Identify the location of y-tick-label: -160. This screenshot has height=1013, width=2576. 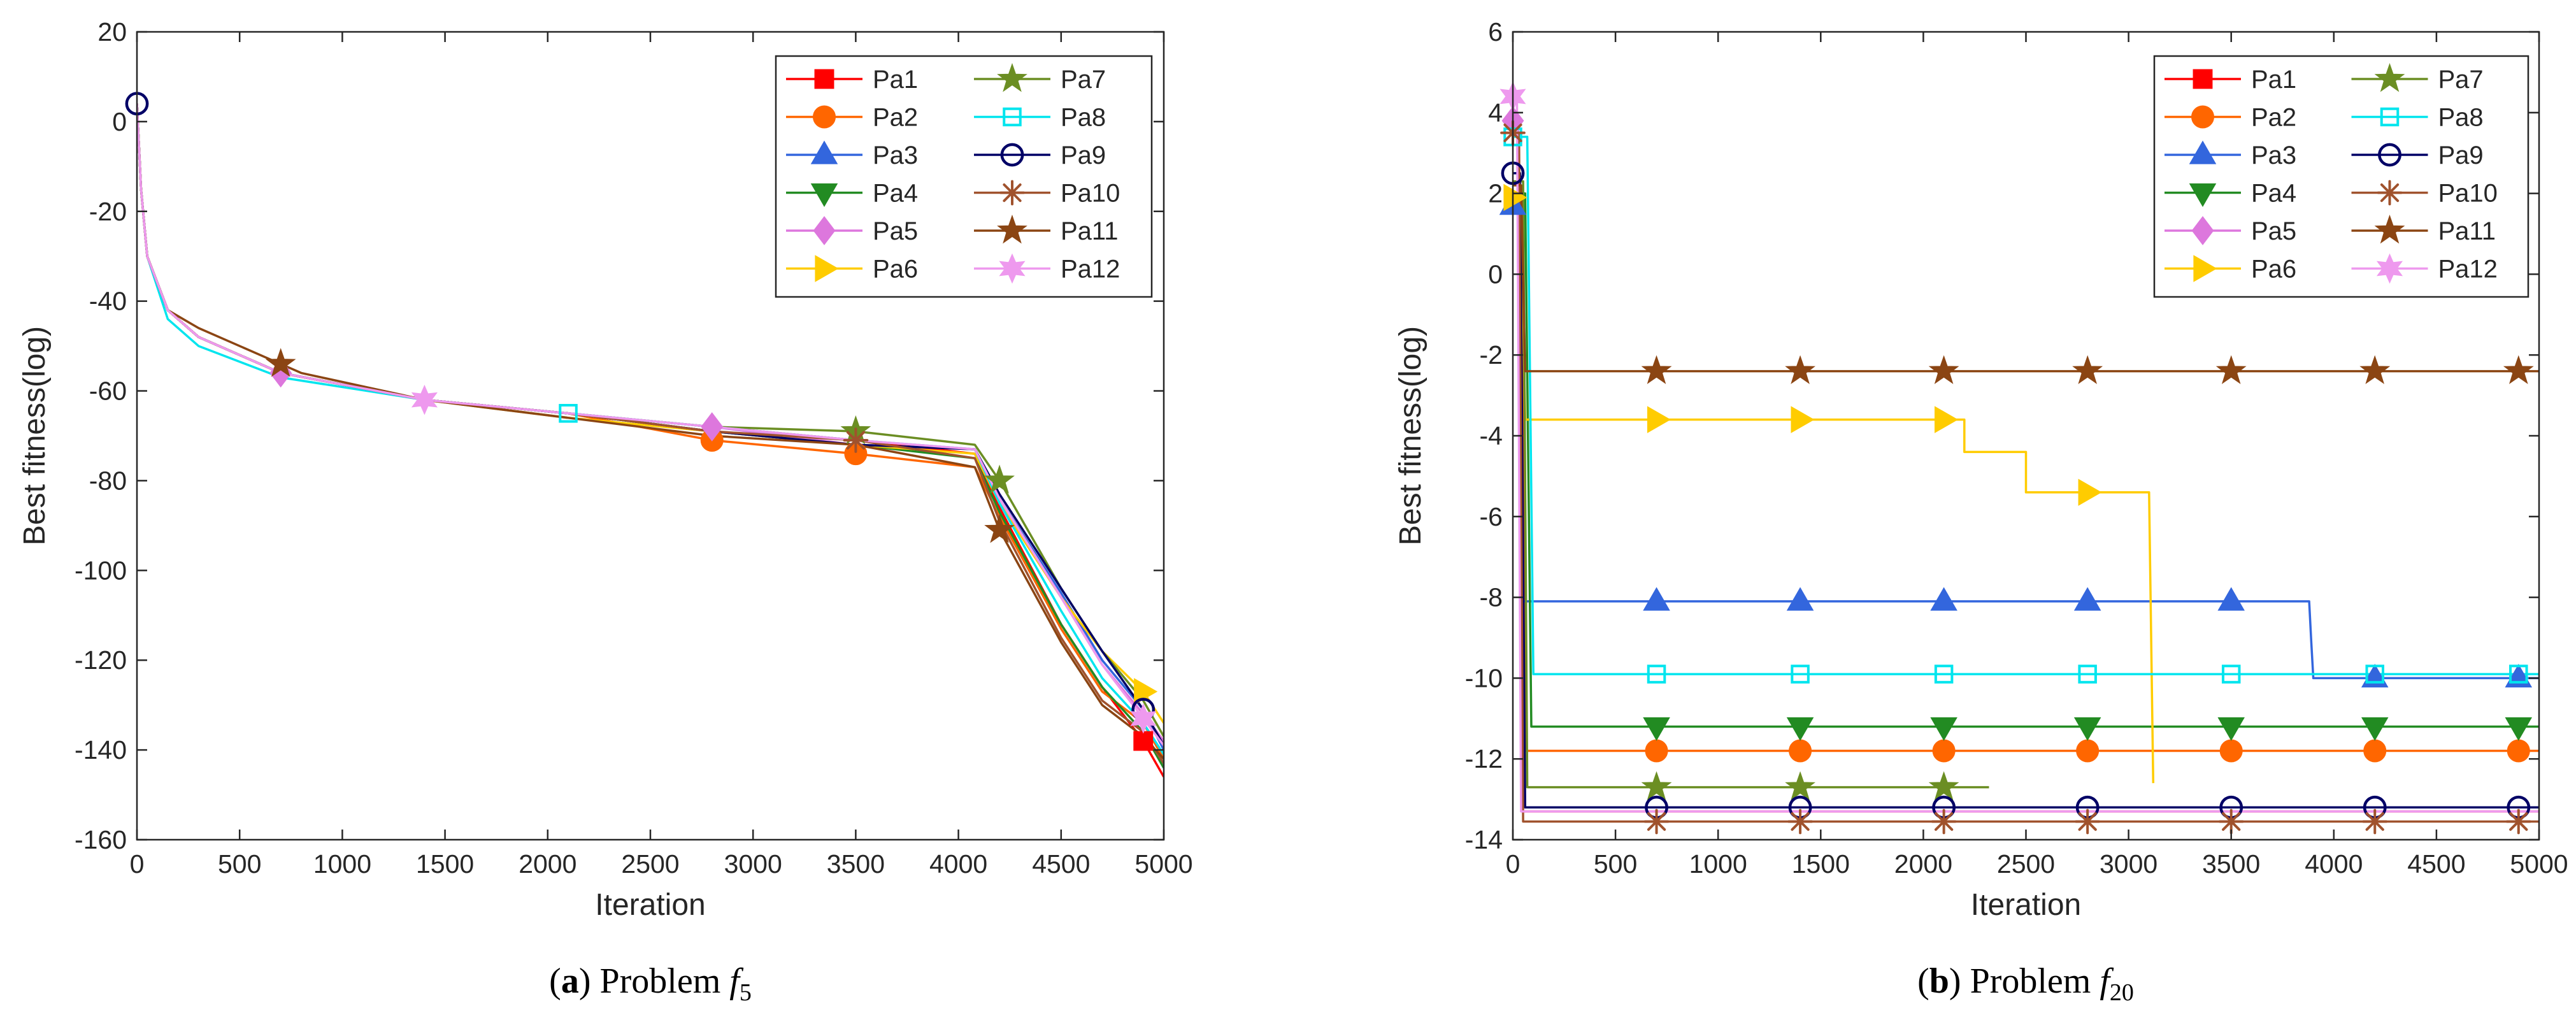
(101, 839).